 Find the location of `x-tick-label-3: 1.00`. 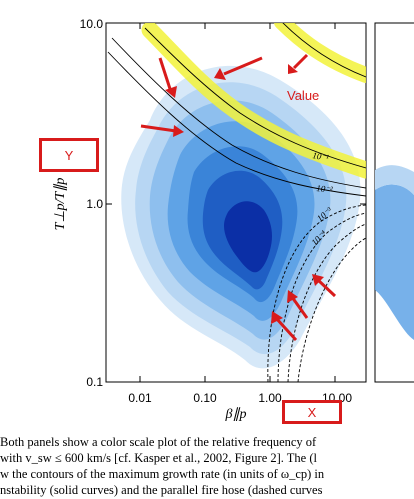

x-tick-label-3: 1.00 is located at coordinates (270, 398).